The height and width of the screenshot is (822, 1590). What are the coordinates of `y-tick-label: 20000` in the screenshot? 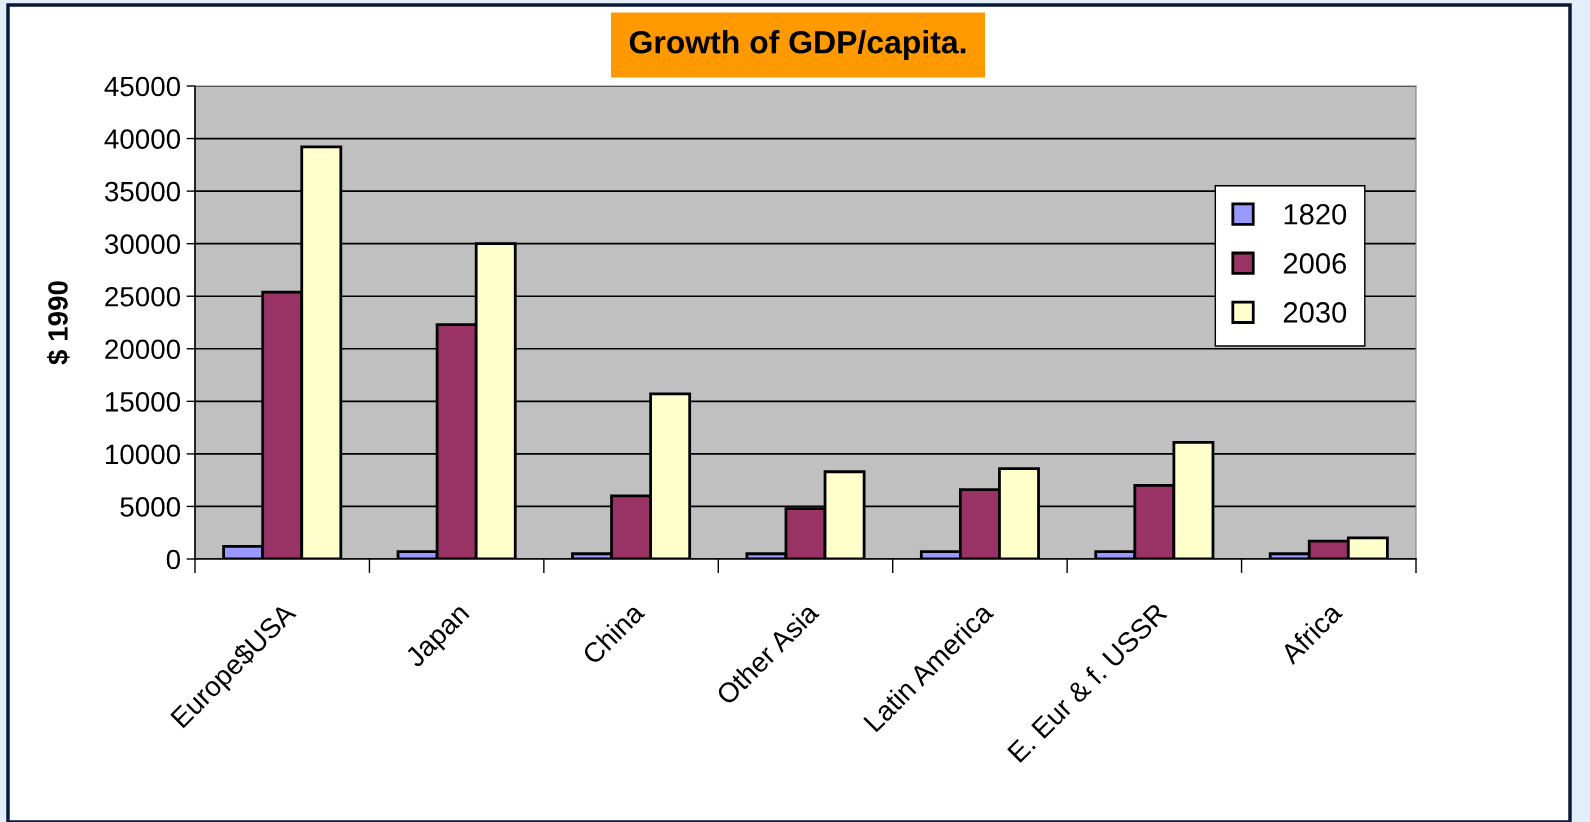 It's located at (143, 349).